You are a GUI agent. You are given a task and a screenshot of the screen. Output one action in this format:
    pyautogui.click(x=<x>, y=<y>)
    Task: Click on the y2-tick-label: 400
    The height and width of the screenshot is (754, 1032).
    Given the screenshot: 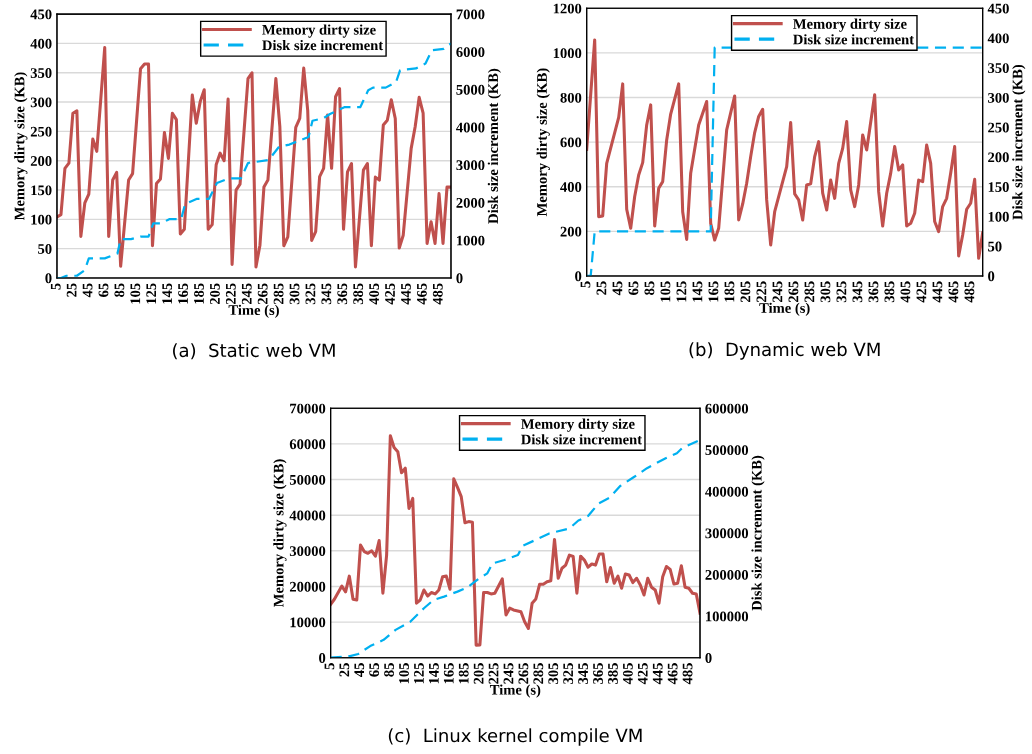 What is the action you would take?
    pyautogui.click(x=998, y=38)
    